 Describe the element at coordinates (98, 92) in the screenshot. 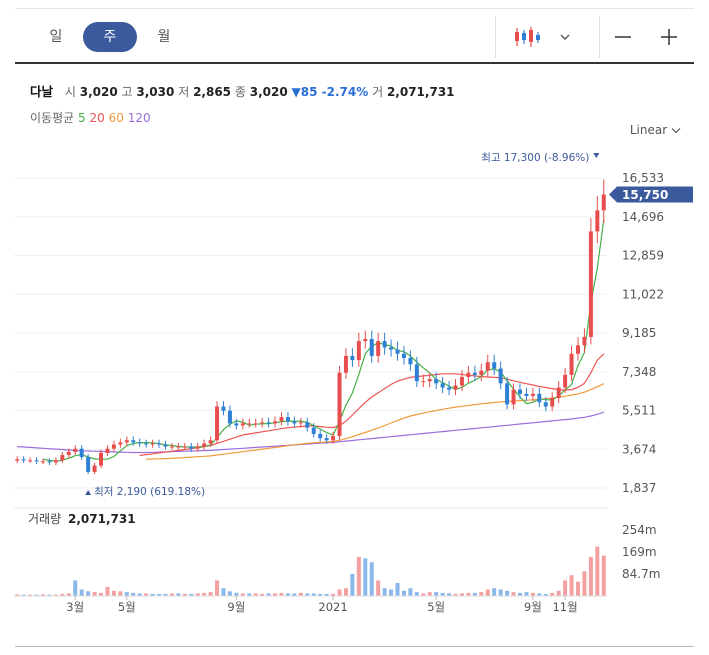

I see `open-value: 3,020` at that location.